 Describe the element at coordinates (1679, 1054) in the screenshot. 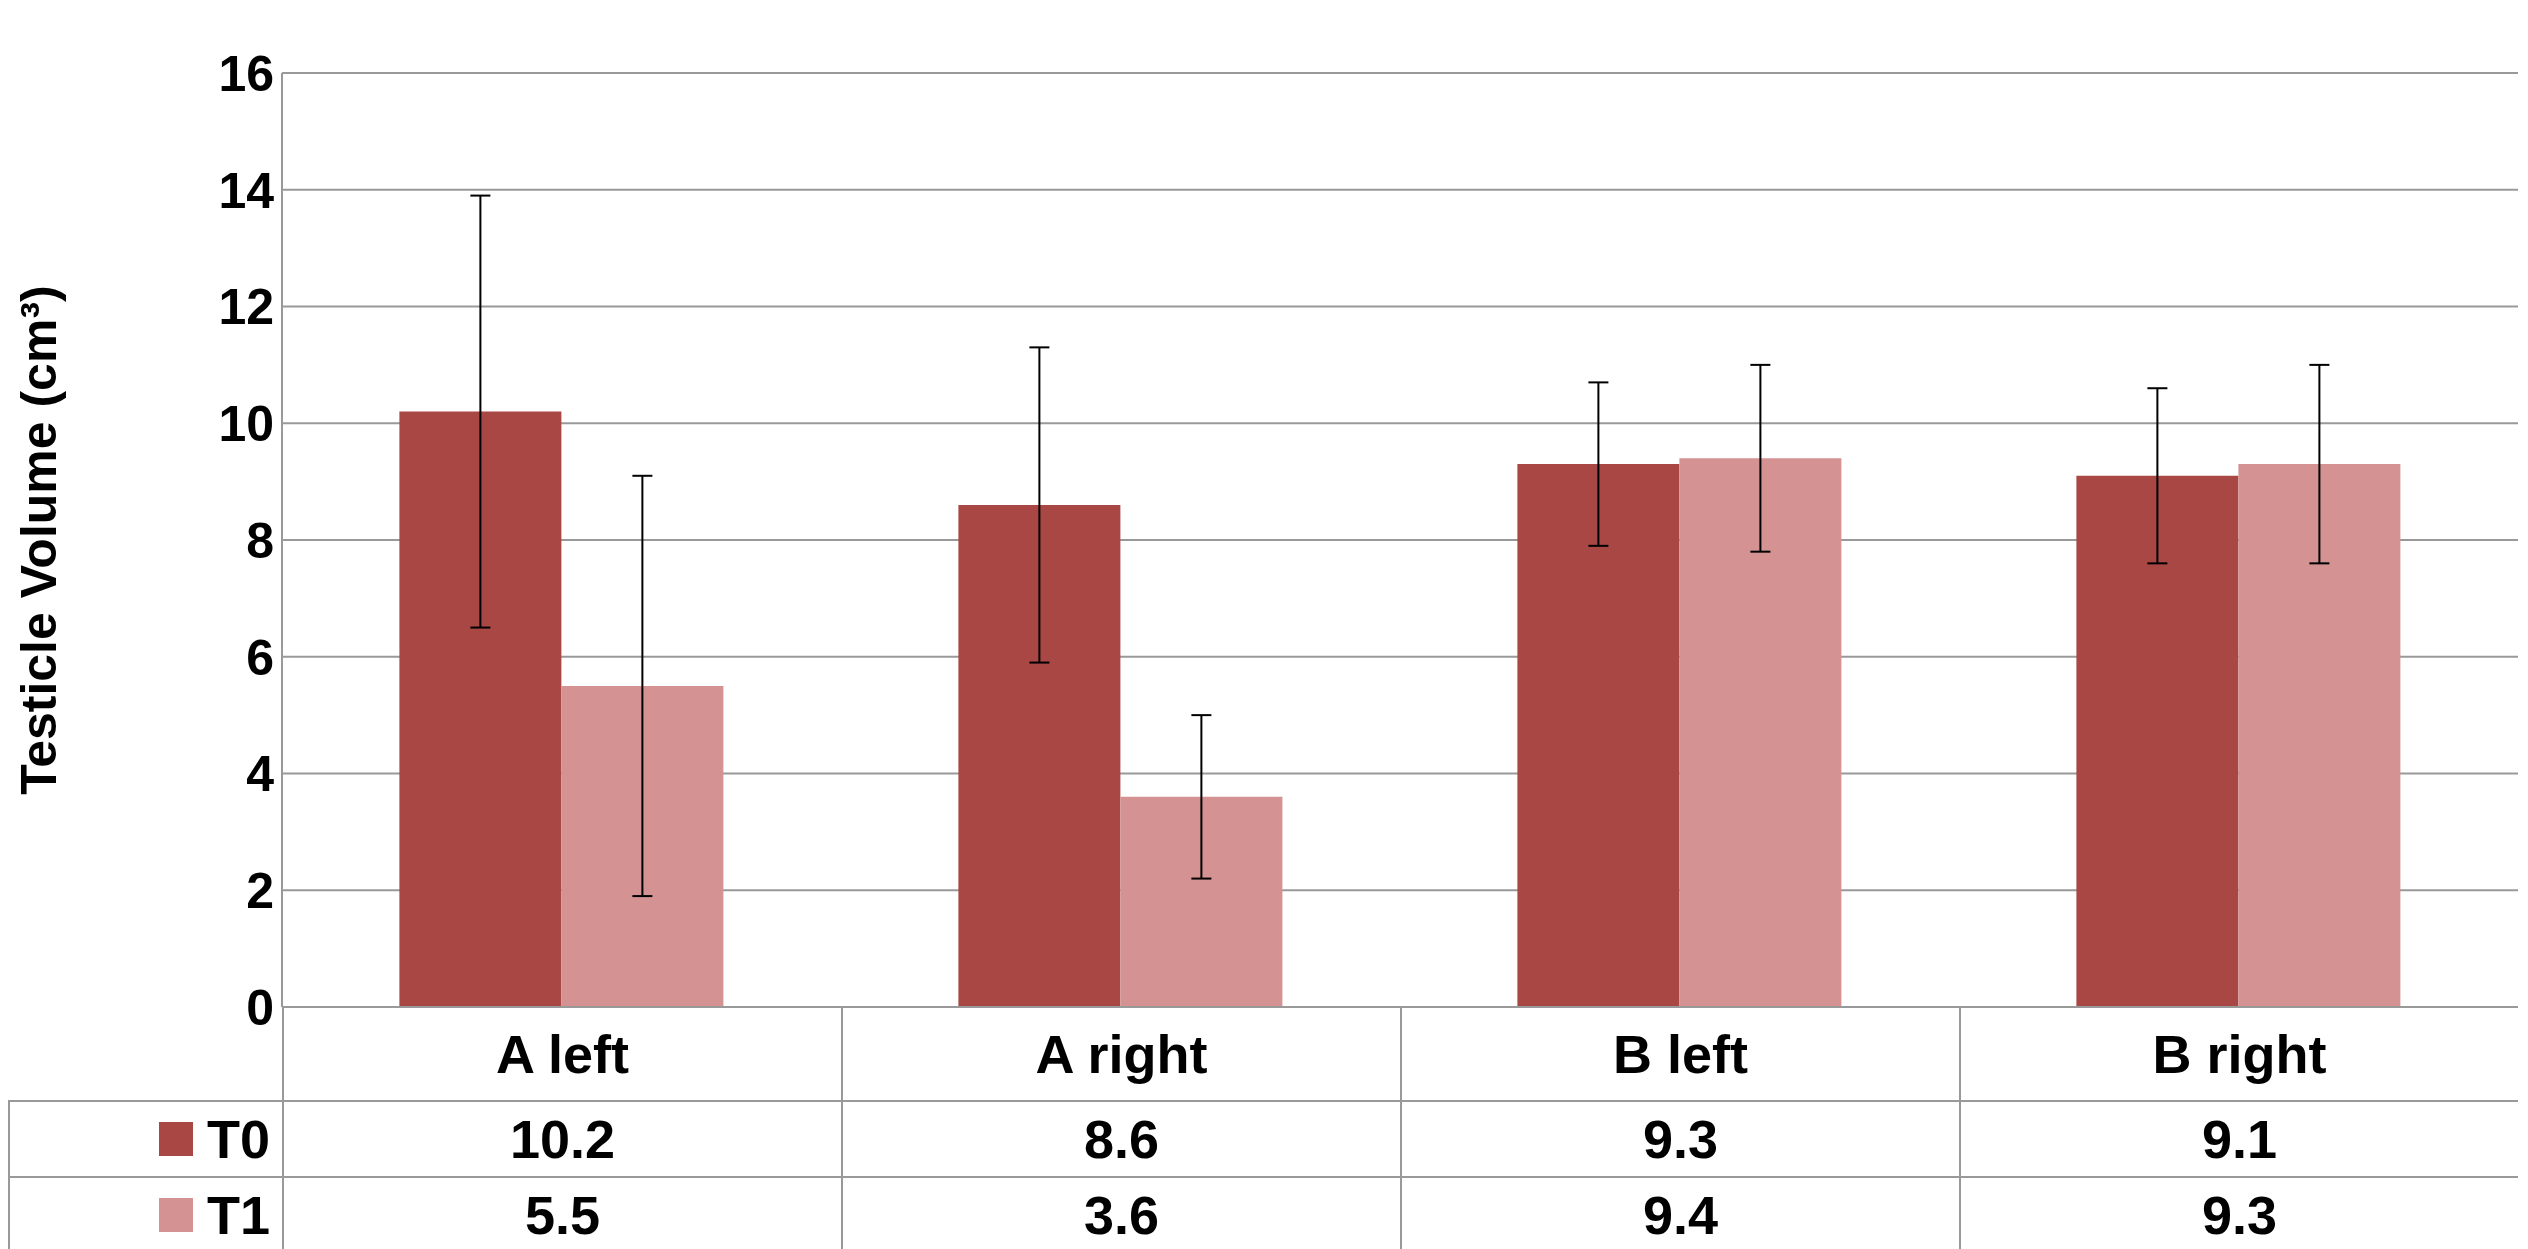

I see `x-tick-label: B left` at that location.